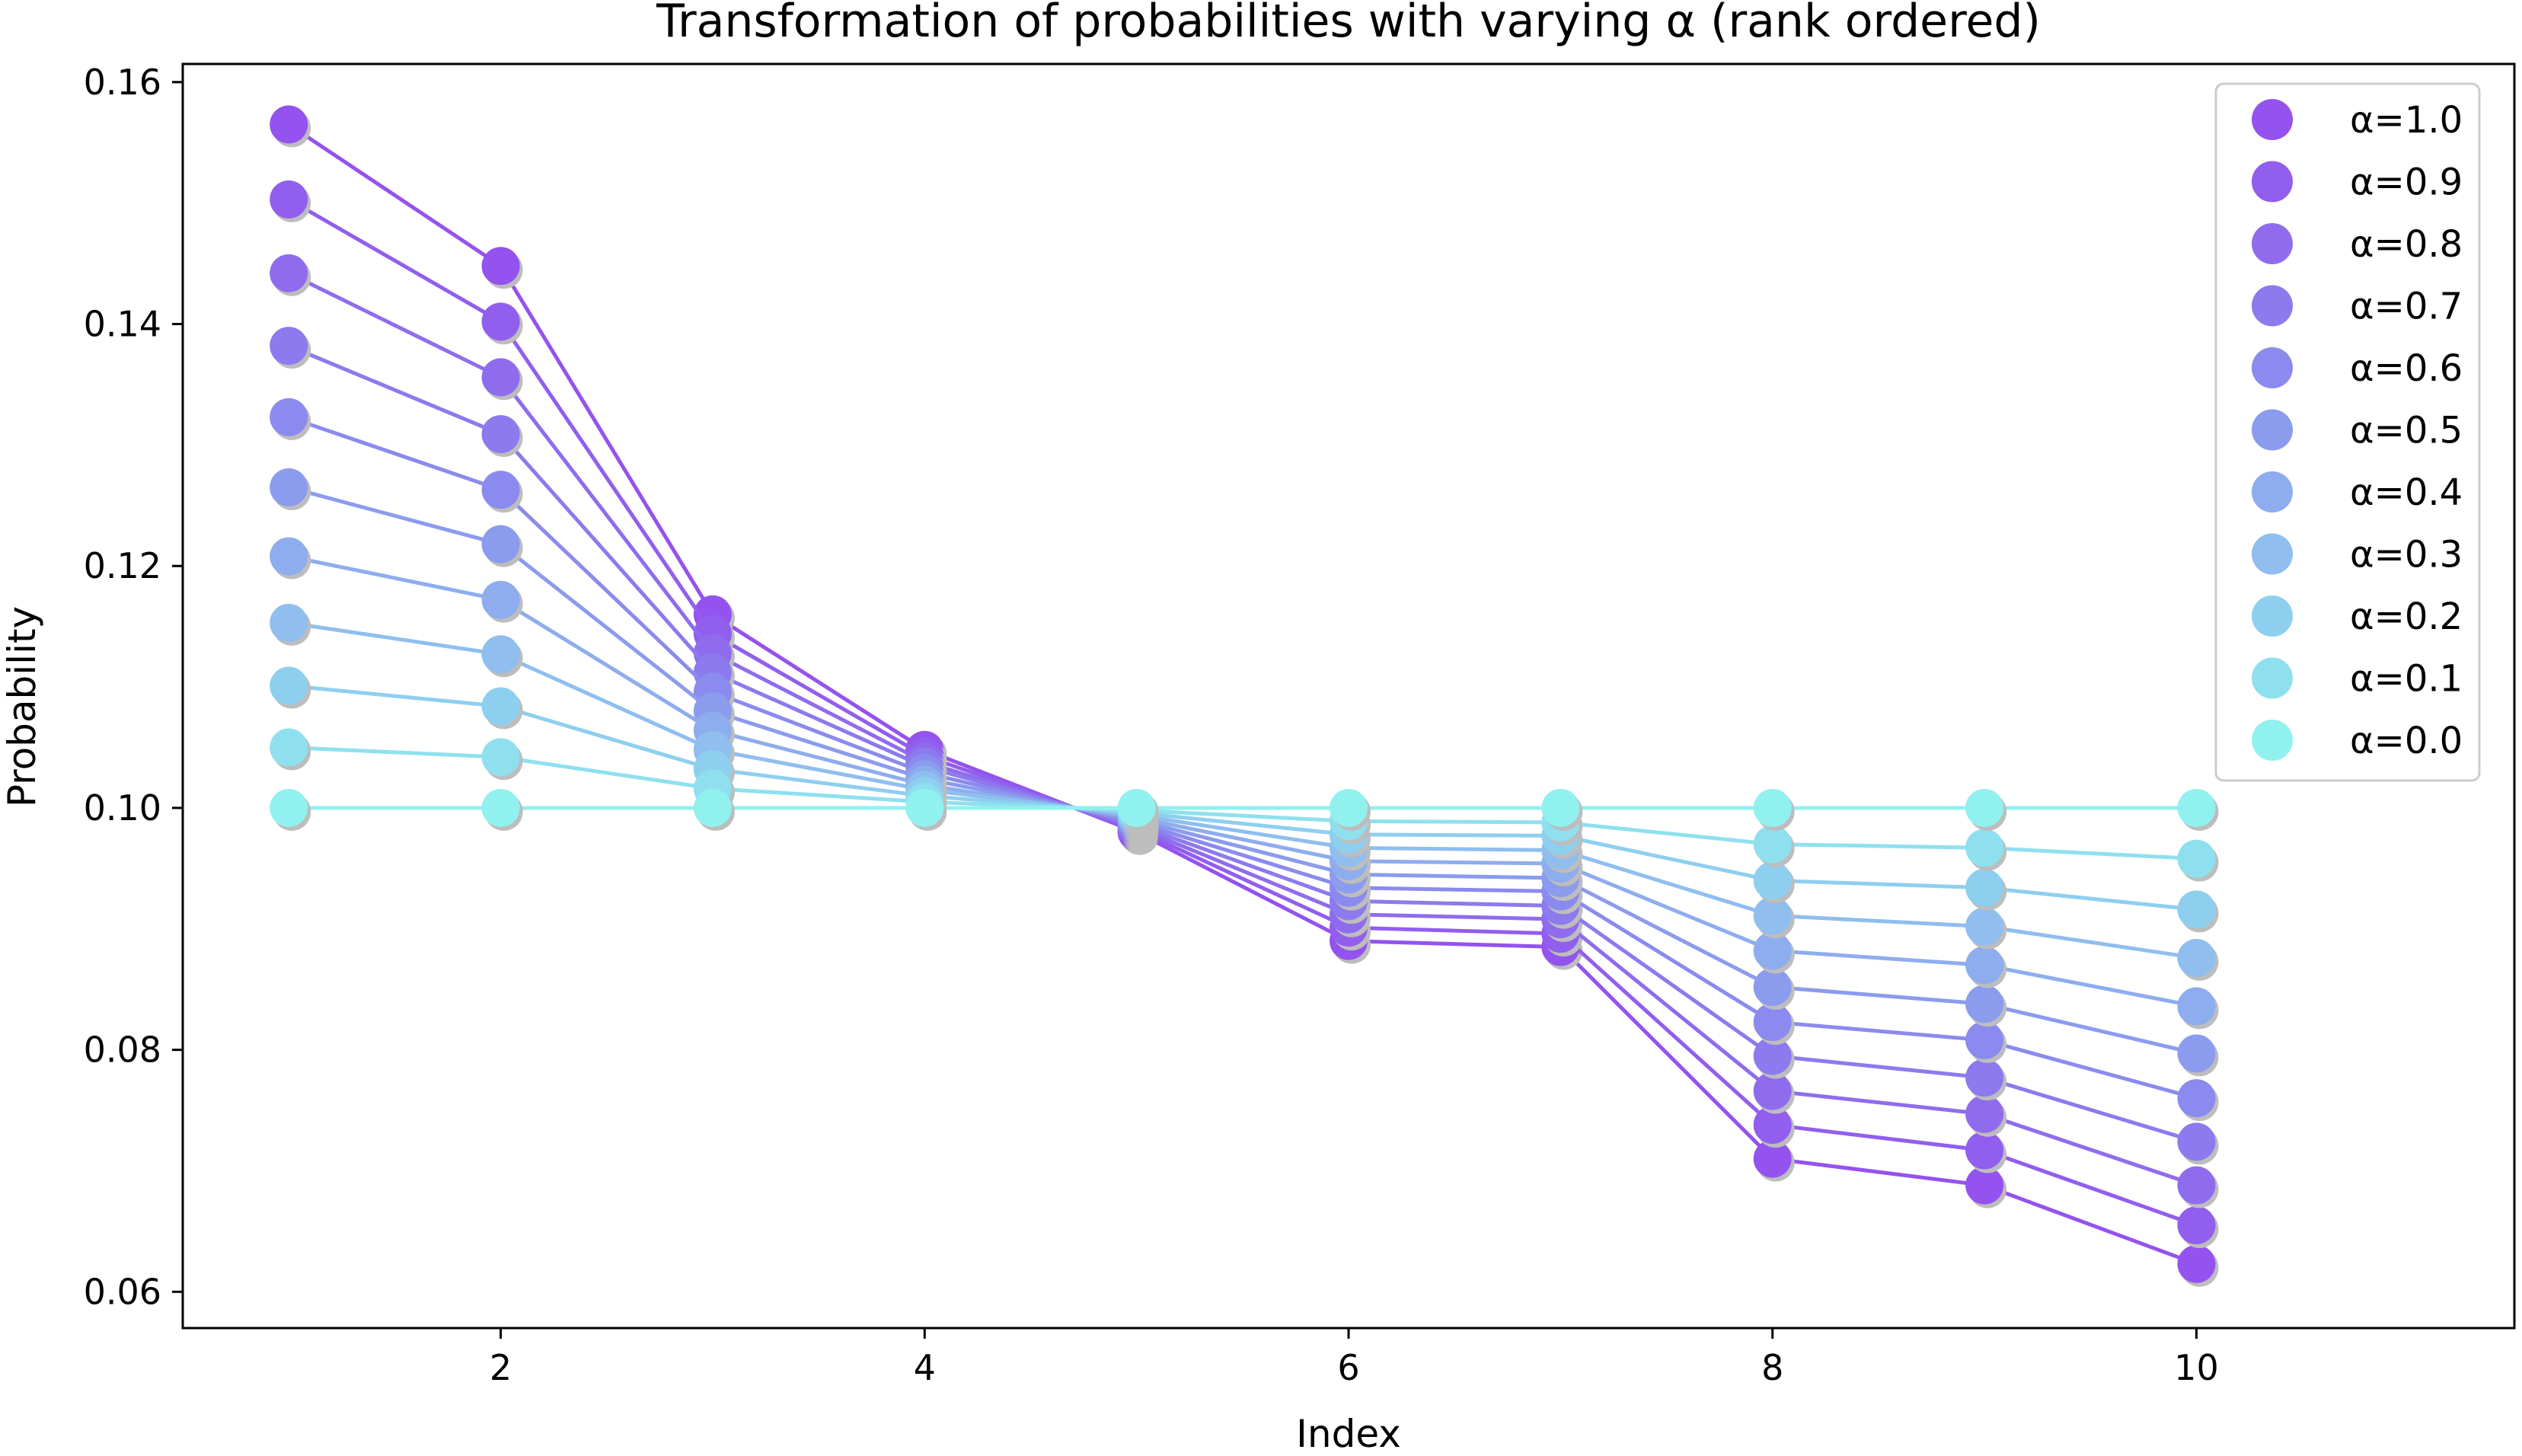 The width and height of the screenshot is (2522, 1456). Describe the element at coordinates (22, 706) in the screenshot. I see `y-axis-label: Probability` at that location.